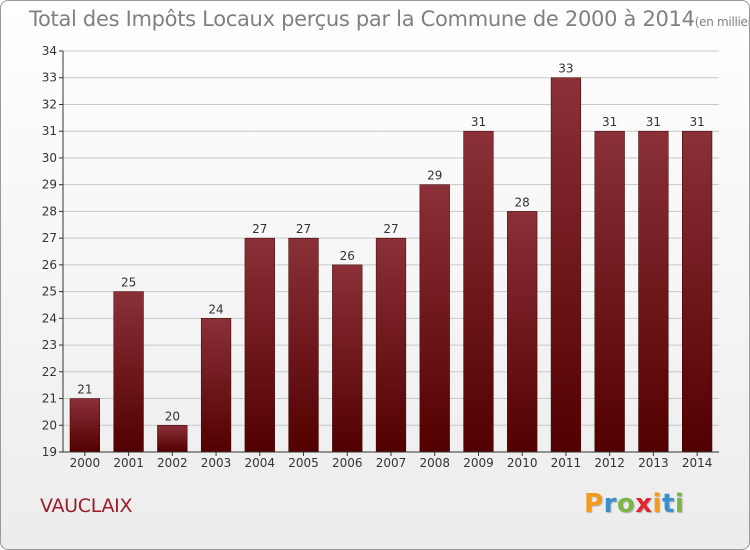 The width and height of the screenshot is (750, 550). I want to click on y-tick-label: 28, so click(49, 211).